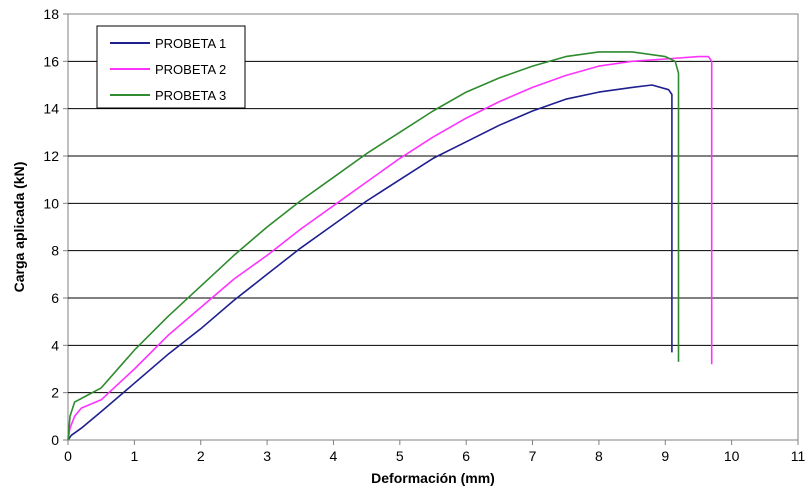 This screenshot has width=808, height=488. Describe the element at coordinates (665, 456) in the screenshot. I see `x-tick-label-9: 9` at that location.